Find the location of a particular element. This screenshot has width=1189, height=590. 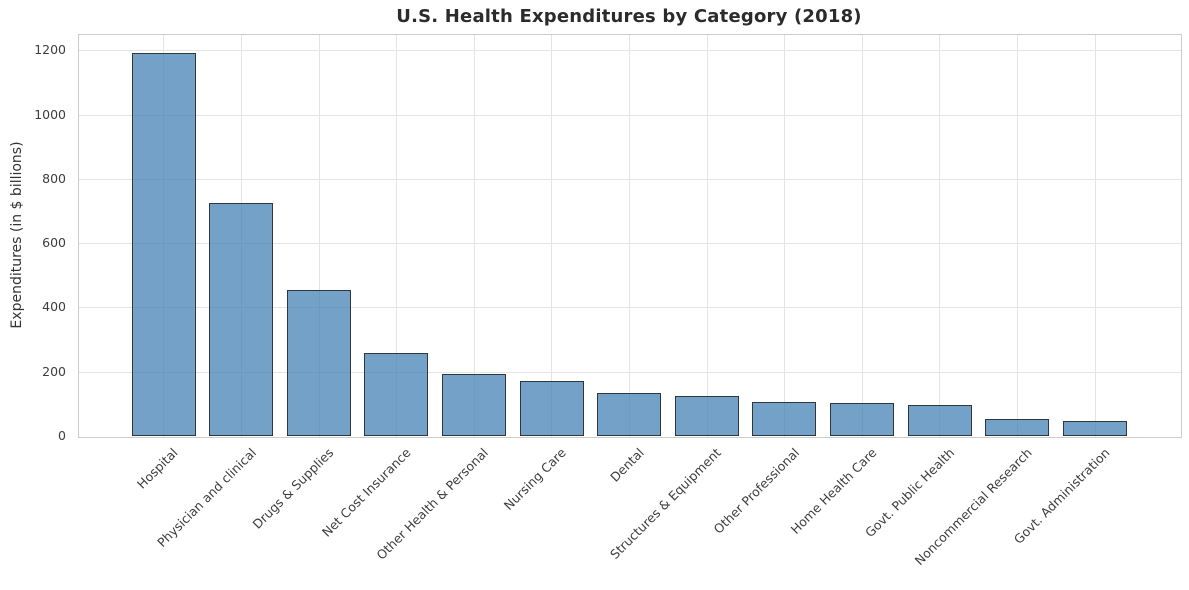

bar-net-cost-insurance is located at coordinates (396, 394).